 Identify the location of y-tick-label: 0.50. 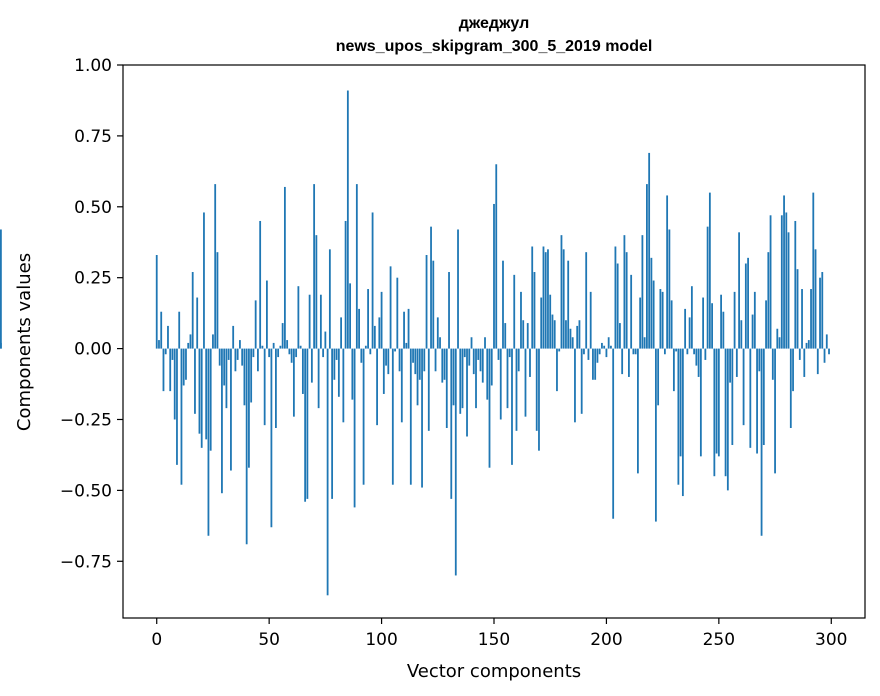
(93, 208).